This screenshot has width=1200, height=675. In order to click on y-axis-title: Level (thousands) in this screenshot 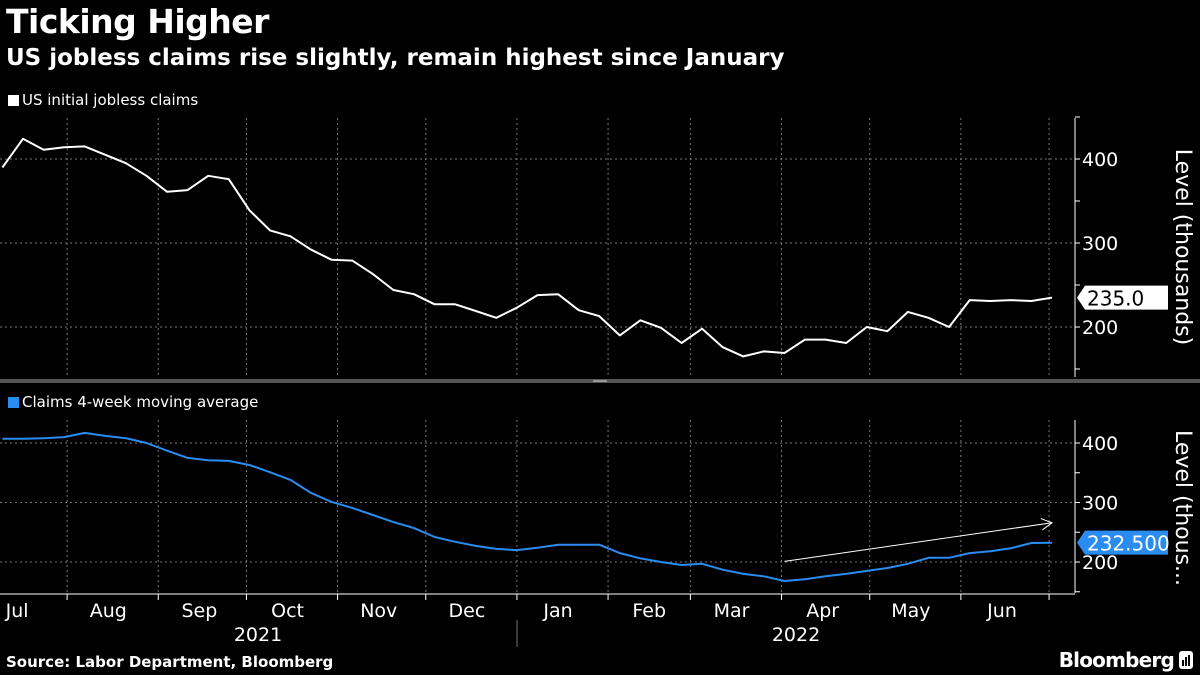, I will do `click(1182, 247)`.